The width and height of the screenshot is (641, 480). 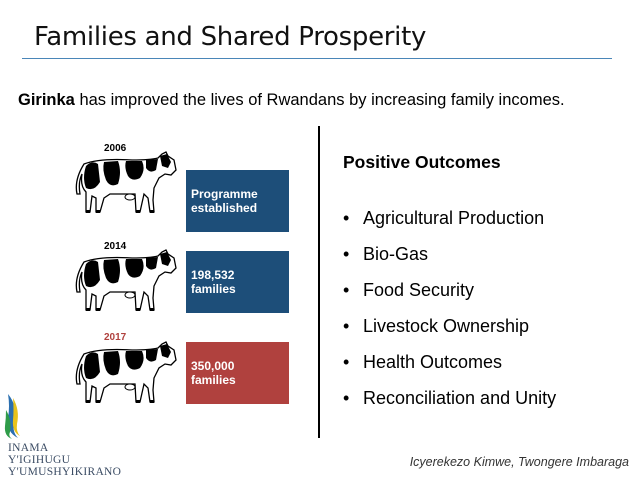 What do you see at coordinates (454, 218) in the screenshot?
I see `outcome-label: Agricultural Production` at bounding box center [454, 218].